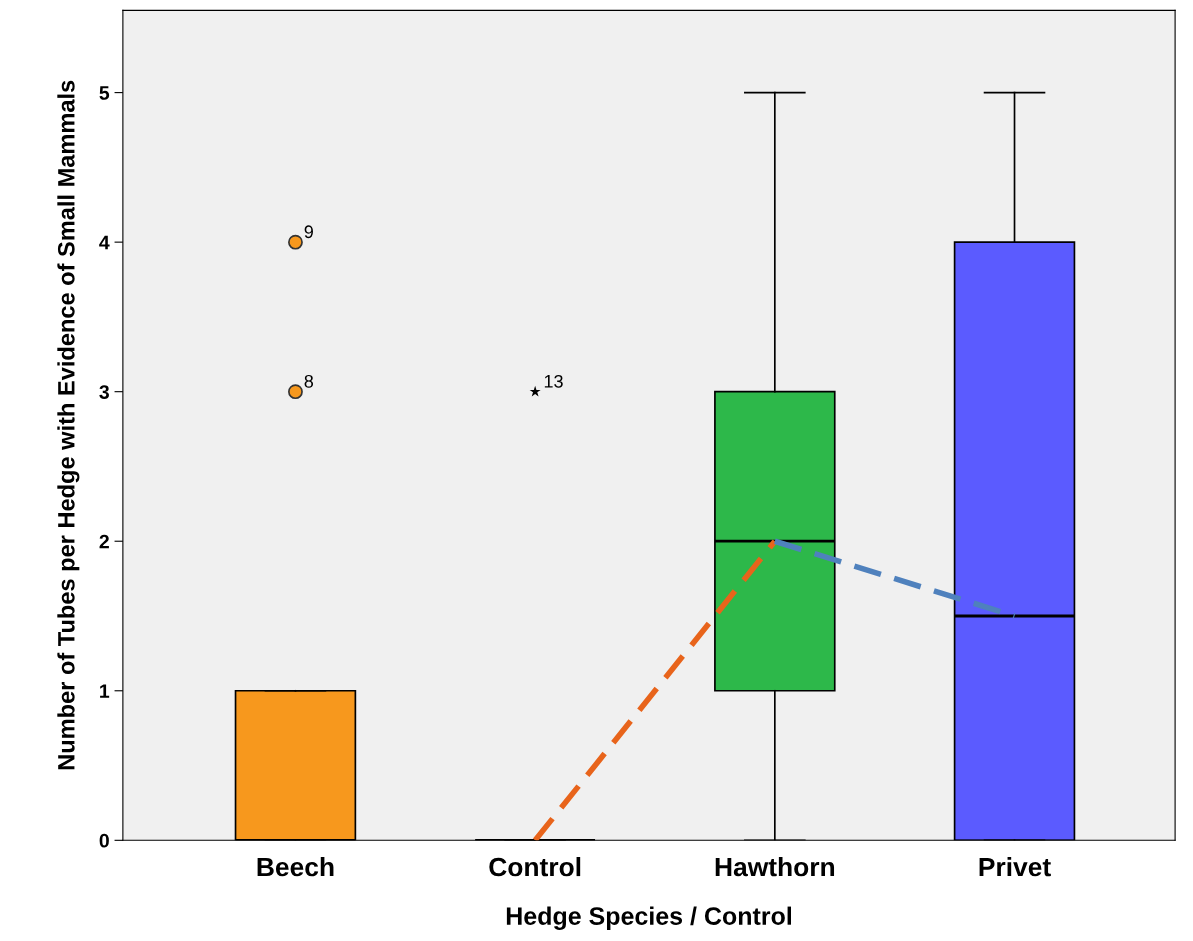 The height and width of the screenshot is (941, 1193). Describe the element at coordinates (104, 541) in the screenshot. I see `y-tick-label: 2` at that location.